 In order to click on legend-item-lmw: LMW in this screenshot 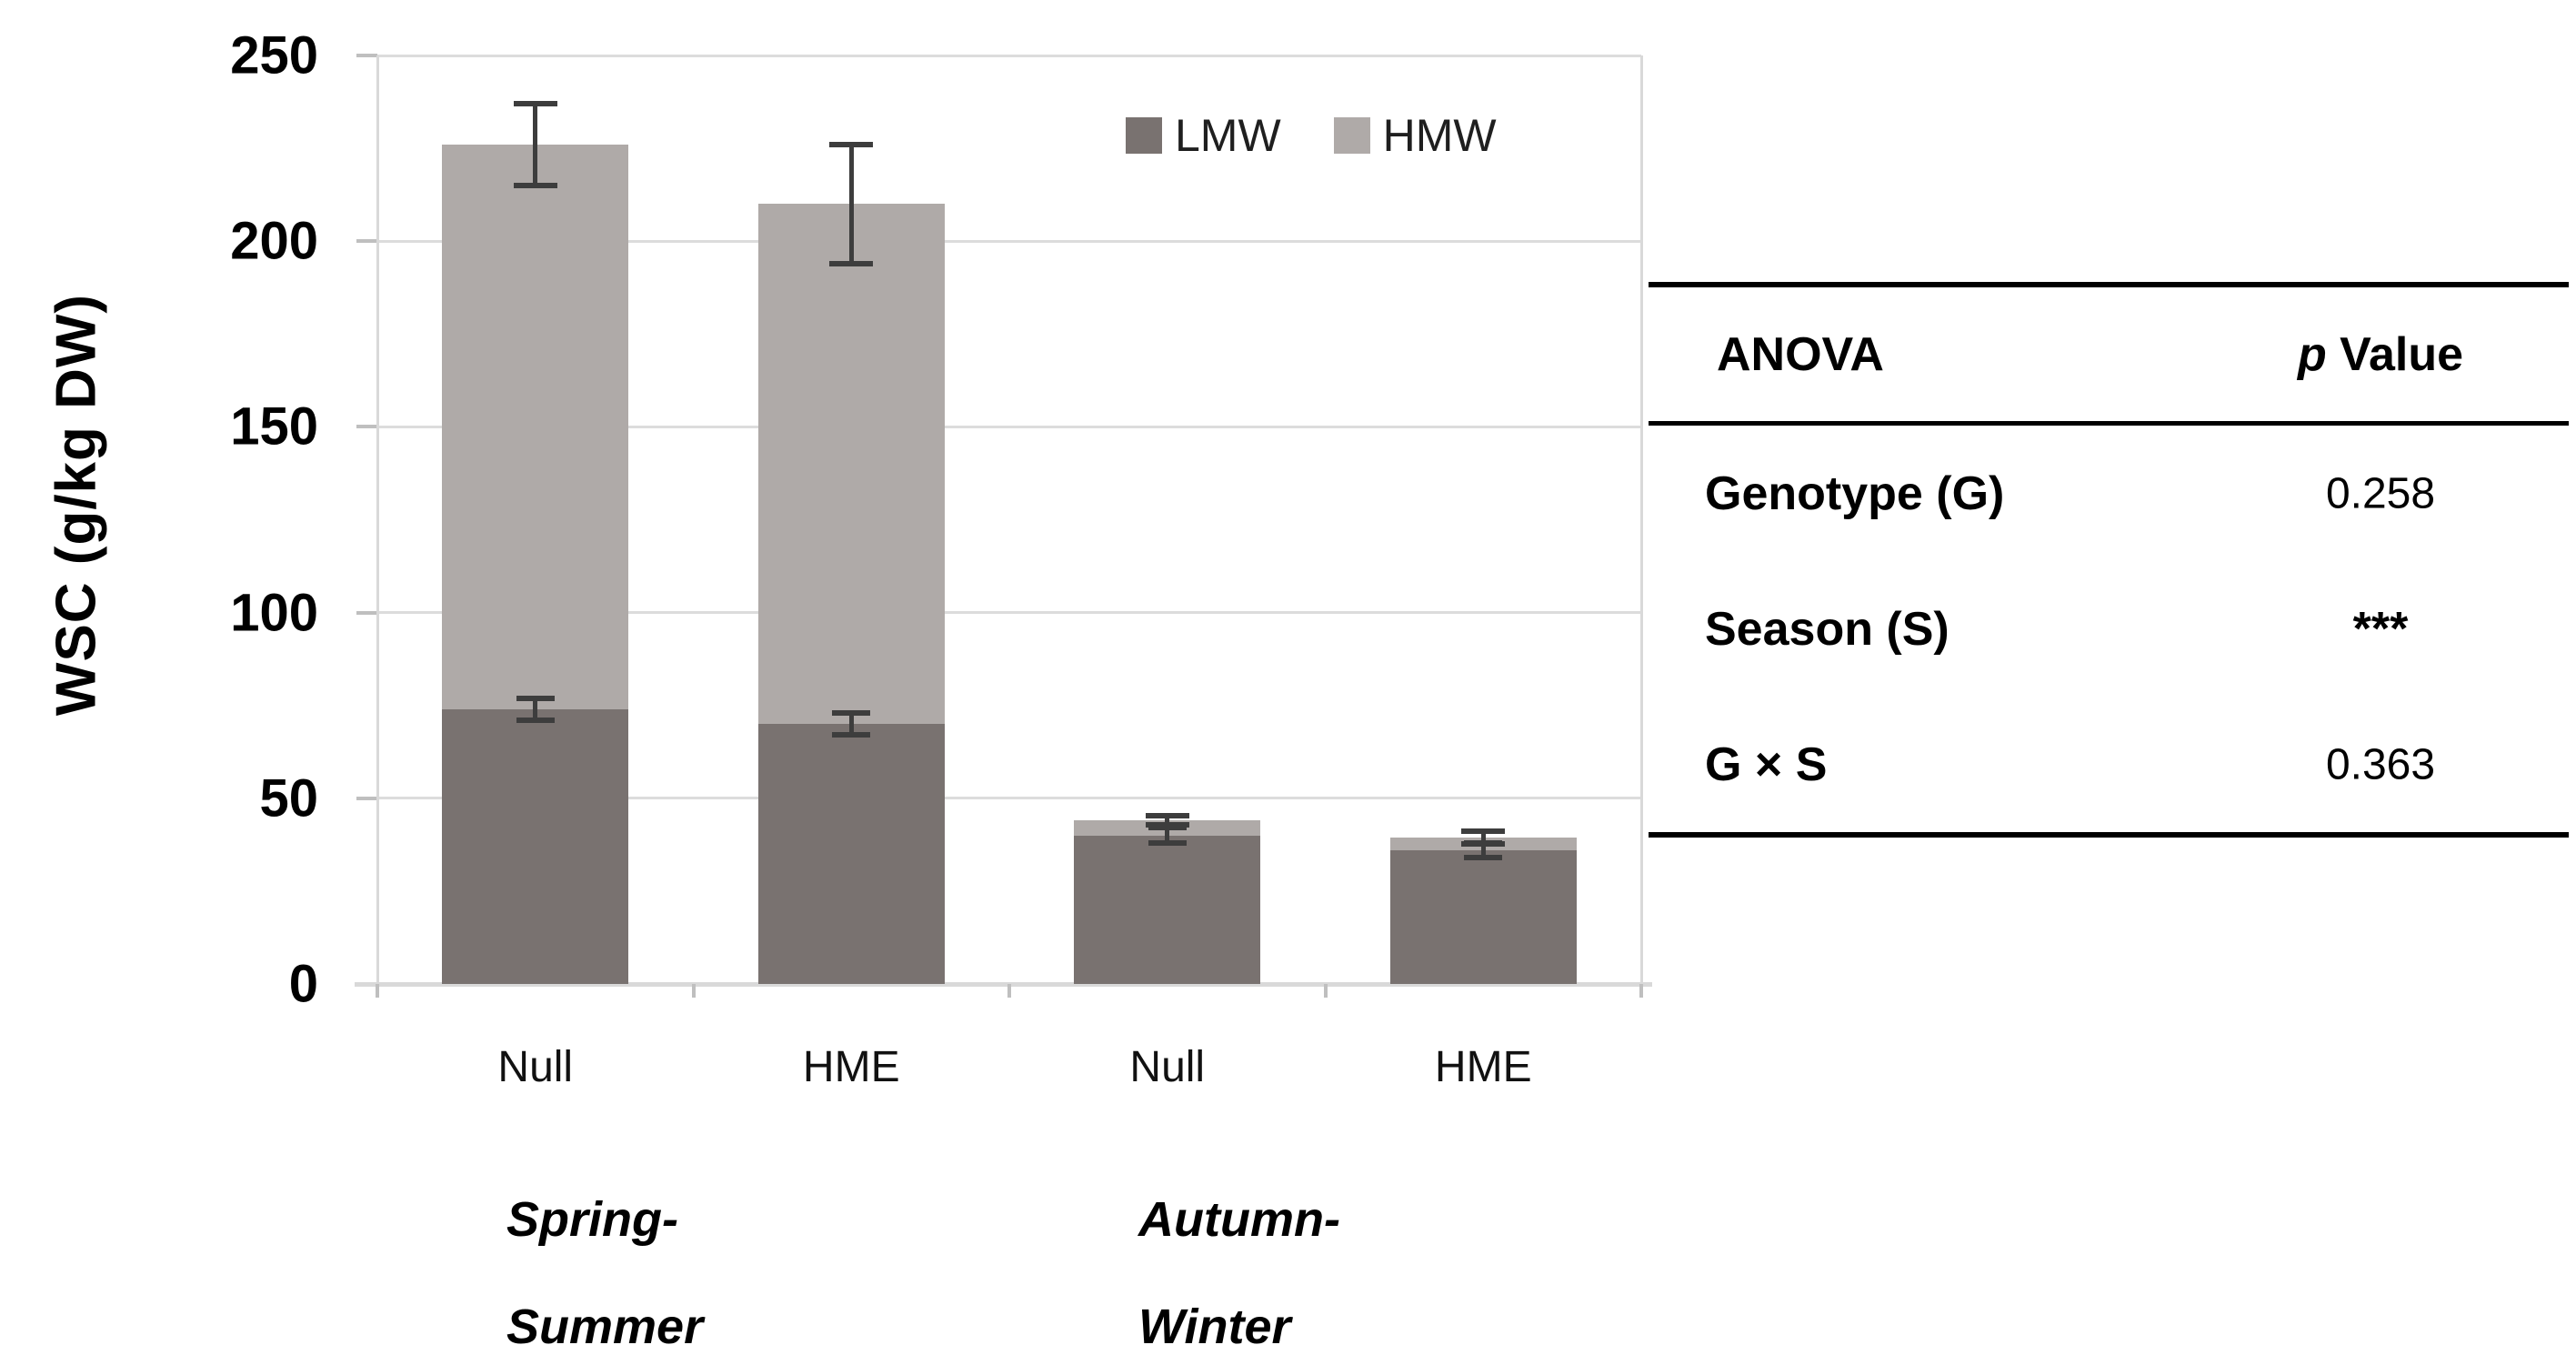, I will do `click(1203, 135)`.